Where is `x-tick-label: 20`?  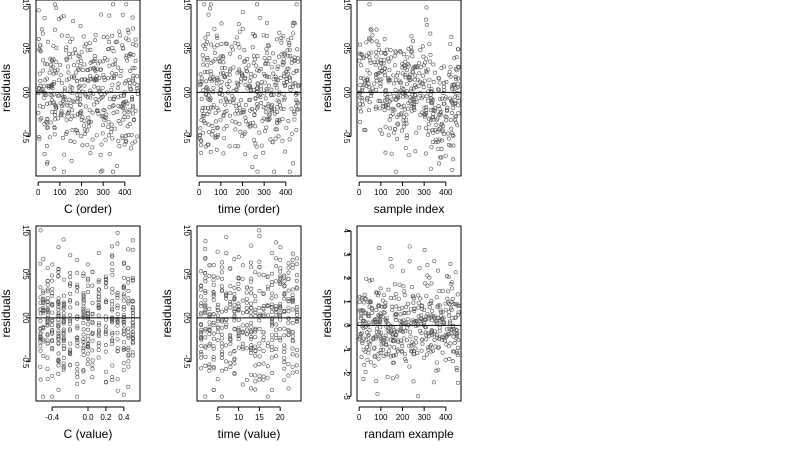
x-tick-label: 20 is located at coordinates (280, 417).